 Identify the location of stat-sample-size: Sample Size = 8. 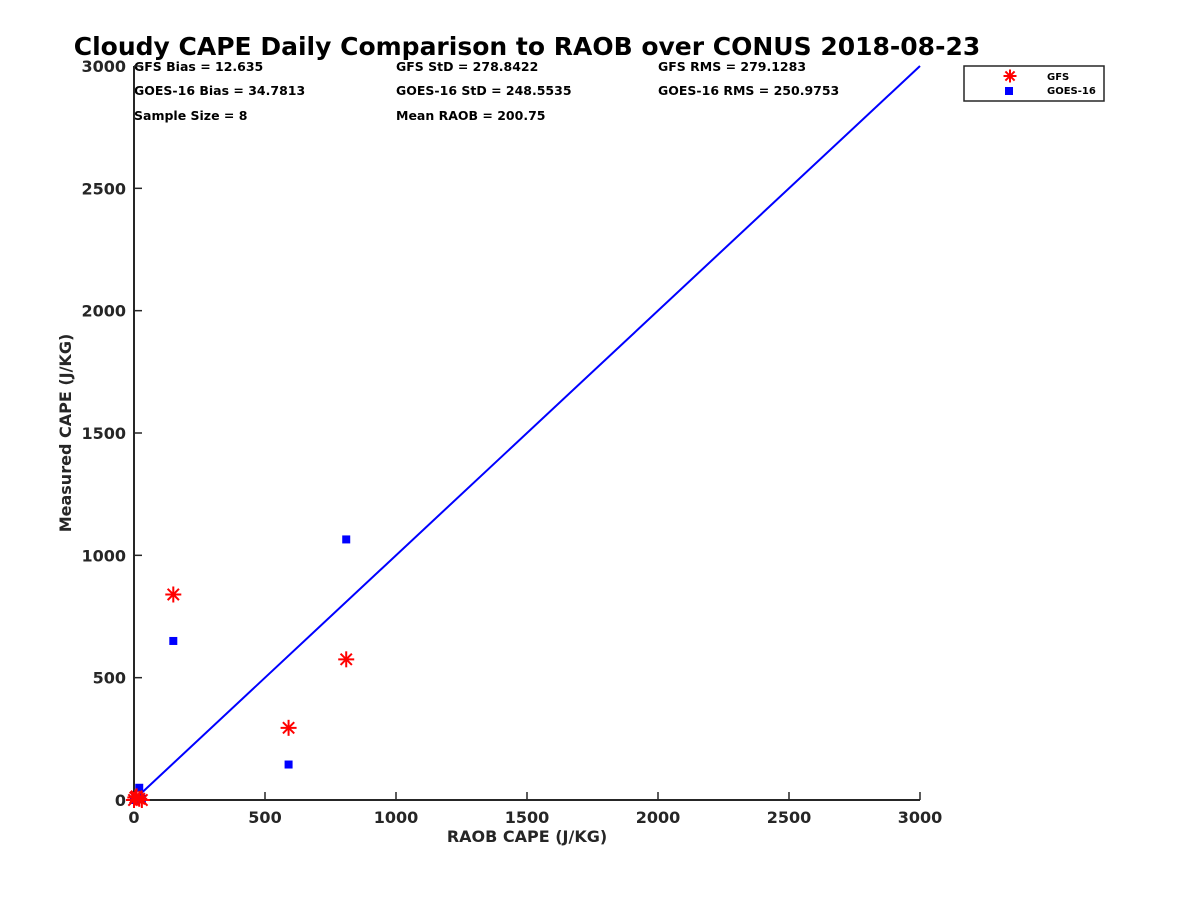
(190, 115).